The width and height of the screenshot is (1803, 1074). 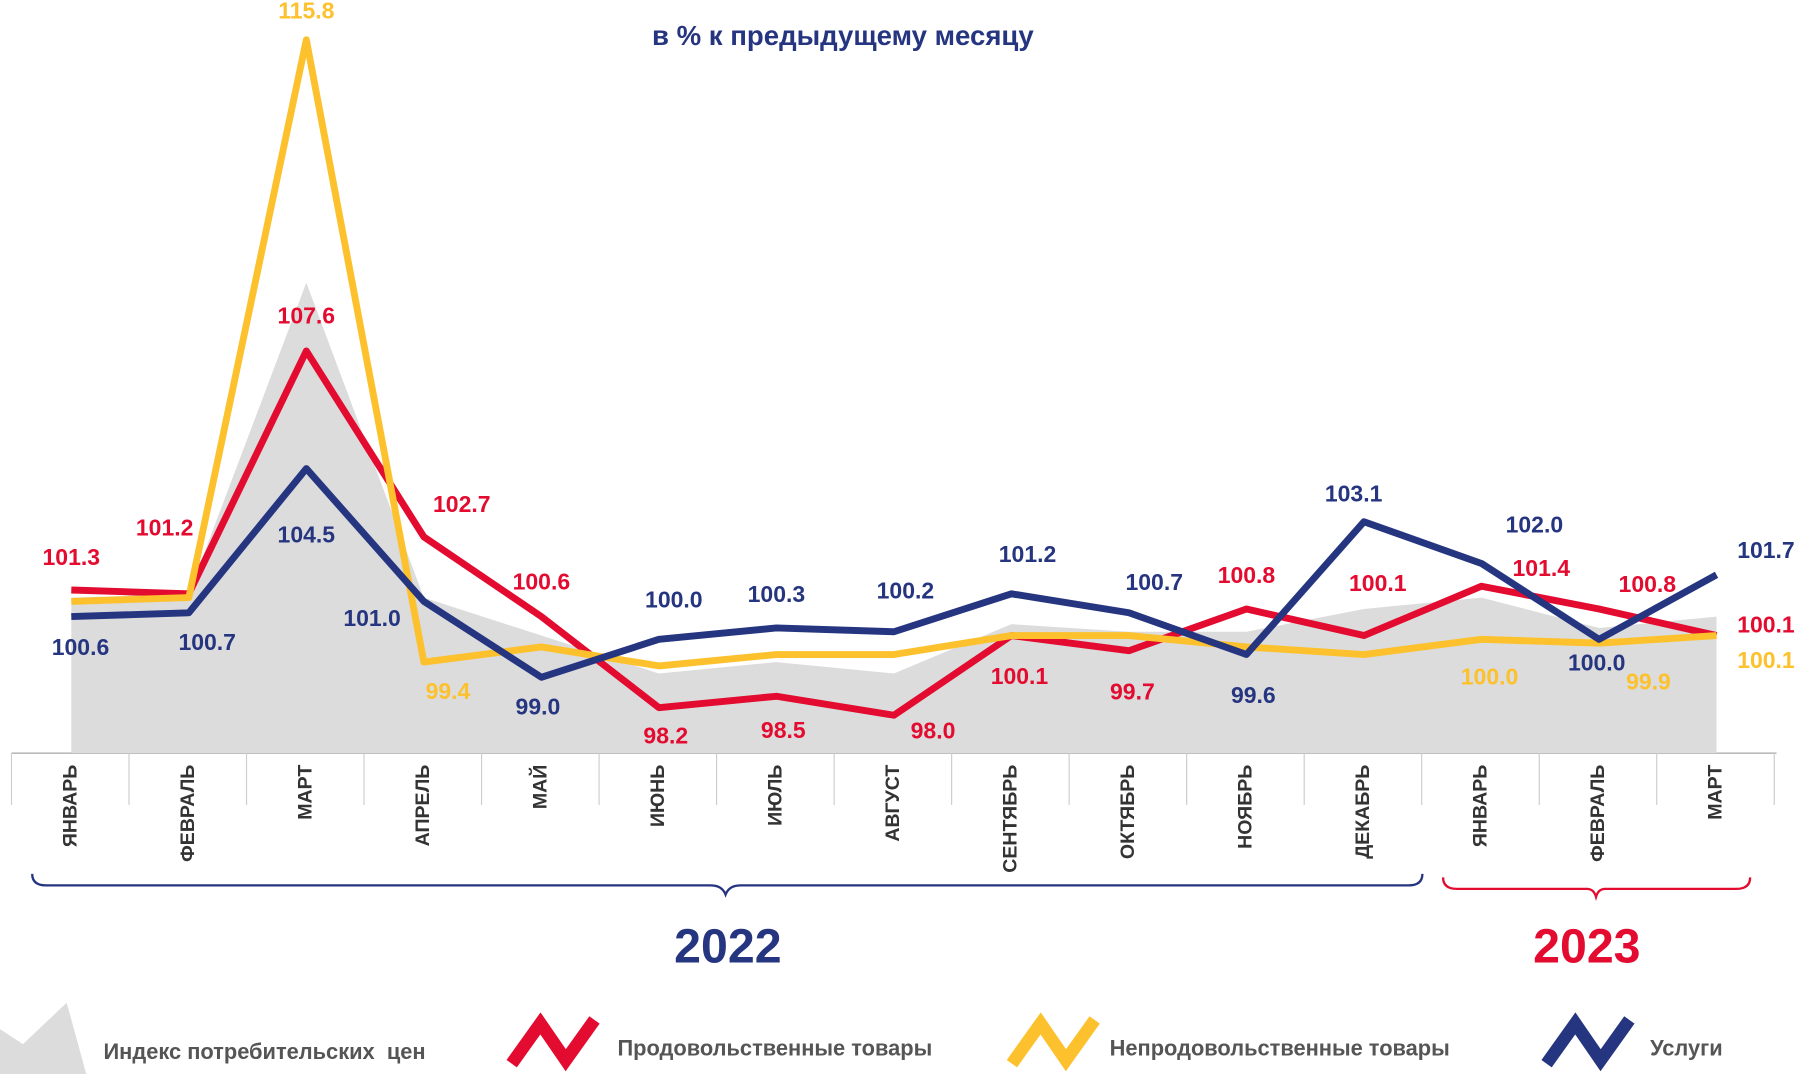 I want to click on group-label: 2022, so click(x=727, y=947).